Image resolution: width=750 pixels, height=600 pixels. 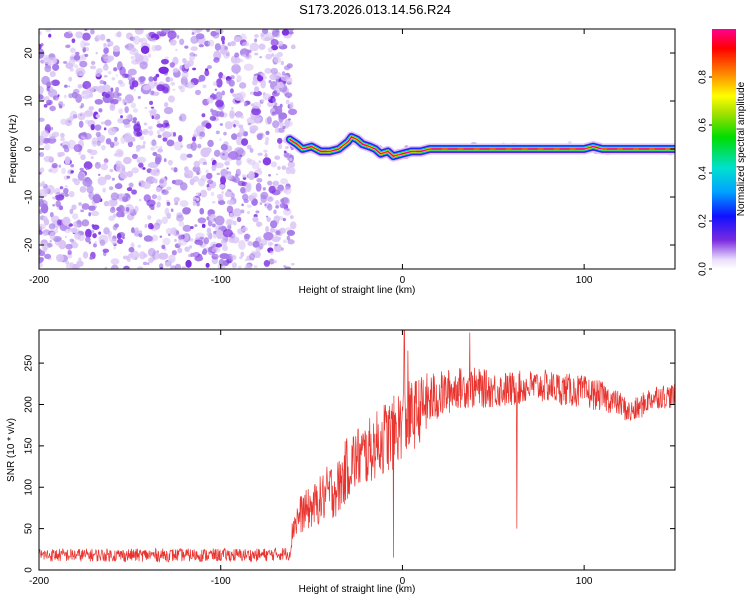 What do you see at coordinates (29, 529) in the screenshot?
I see `snr-y-tick-label: 50` at bounding box center [29, 529].